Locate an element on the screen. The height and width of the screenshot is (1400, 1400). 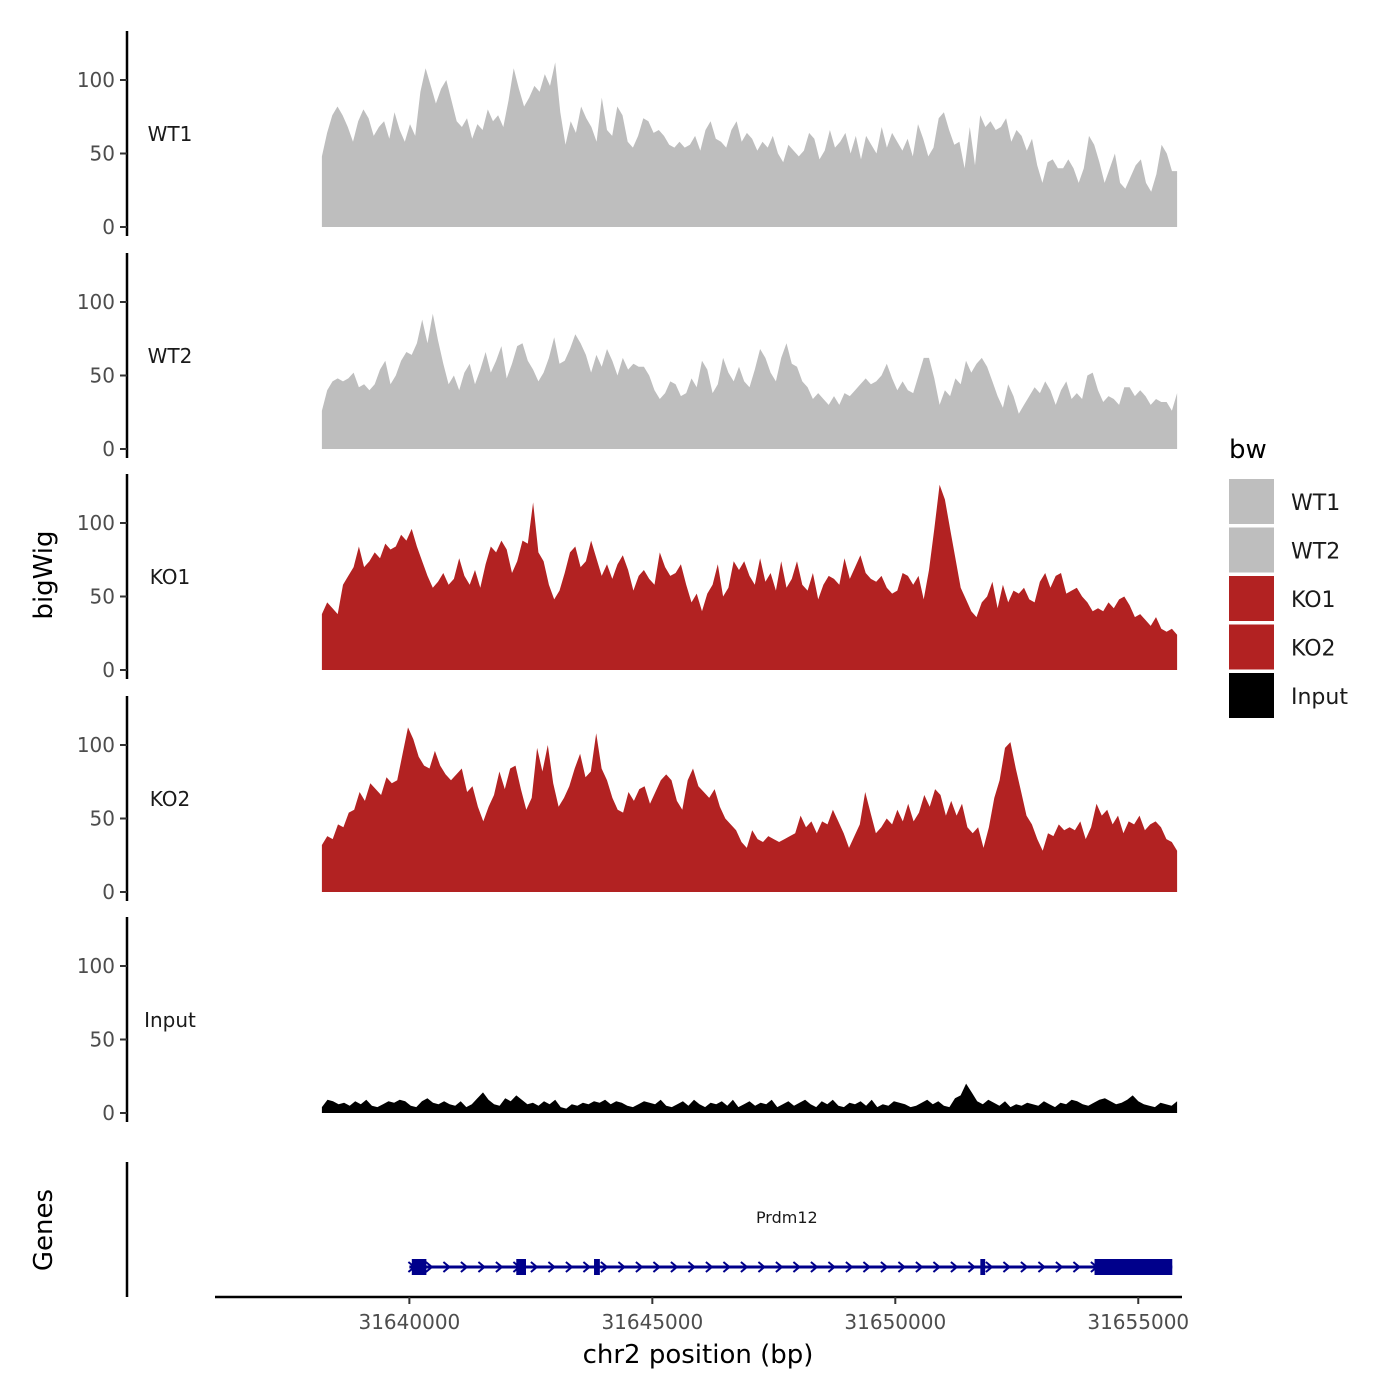
track-panel-input: 0 50 100 Input is located at coordinates (627, 1021).